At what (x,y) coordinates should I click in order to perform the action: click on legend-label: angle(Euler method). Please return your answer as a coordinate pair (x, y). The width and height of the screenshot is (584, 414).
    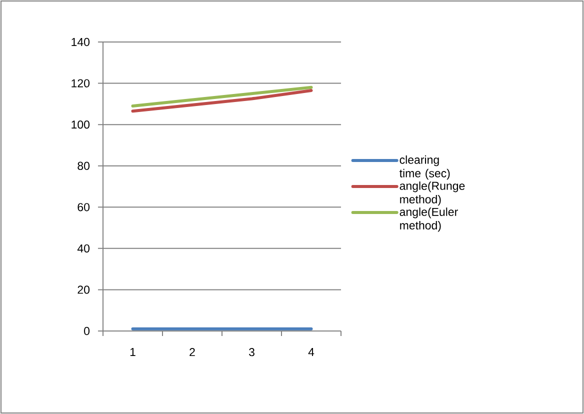
    Looking at the image, I should click on (429, 220).